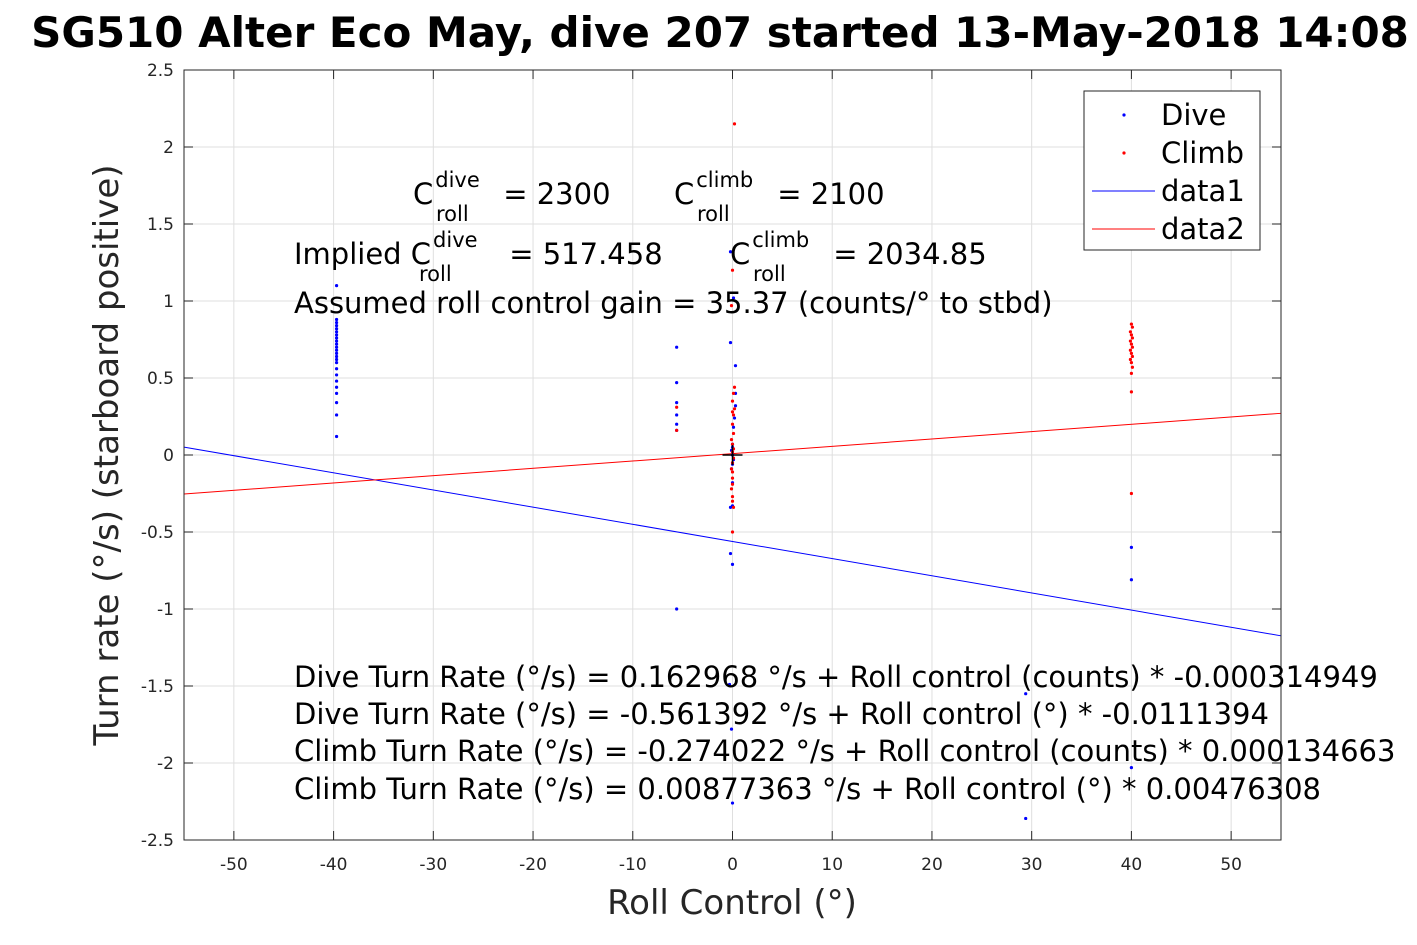 The height and width of the screenshot is (945, 1417). What do you see at coordinates (932, 865) in the screenshot?
I see `x-tick-label: 20` at bounding box center [932, 865].